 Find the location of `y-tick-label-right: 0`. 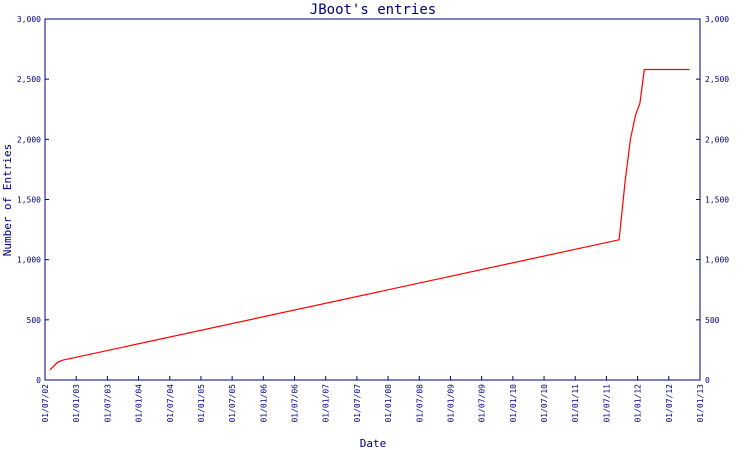

y-tick-label-right: 0 is located at coordinates (707, 380).